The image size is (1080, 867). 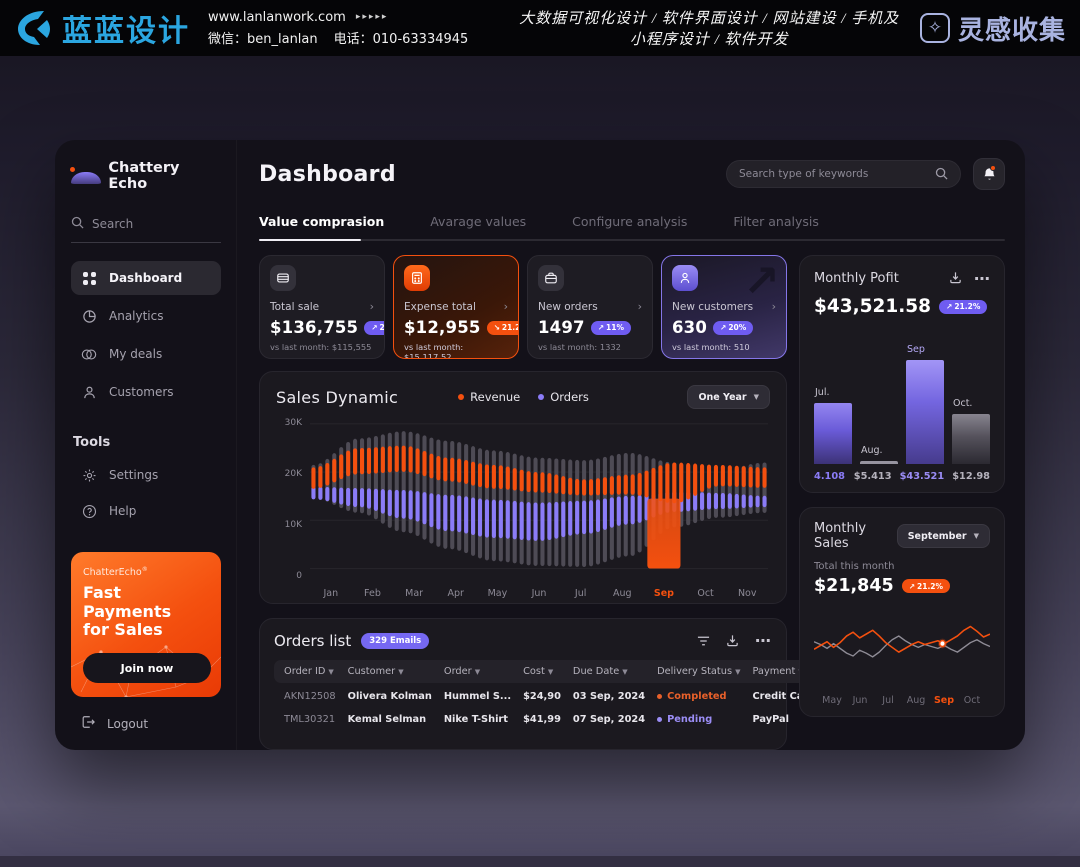 What do you see at coordinates (115, 572) in the screenshot?
I see `promo-brand: ChatterEcho®` at bounding box center [115, 572].